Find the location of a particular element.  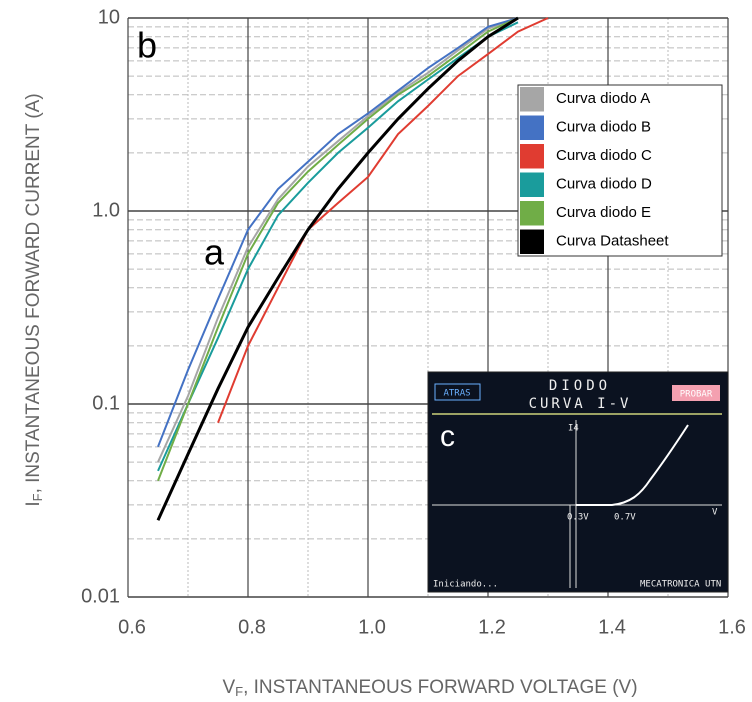

inset-screen is located at coordinates (578, 482).